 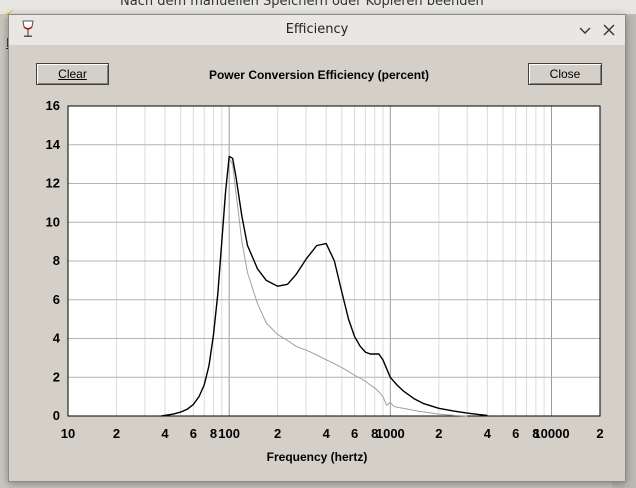 What do you see at coordinates (585, 30) in the screenshot?
I see `chevron-down-icon` at bounding box center [585, 30].